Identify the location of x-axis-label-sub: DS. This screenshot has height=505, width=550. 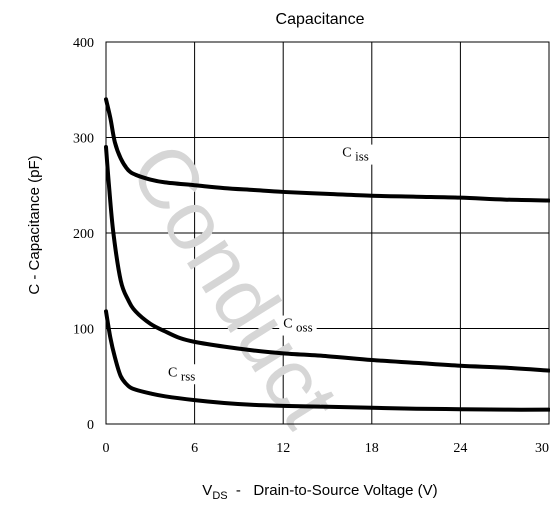
(219, 496).